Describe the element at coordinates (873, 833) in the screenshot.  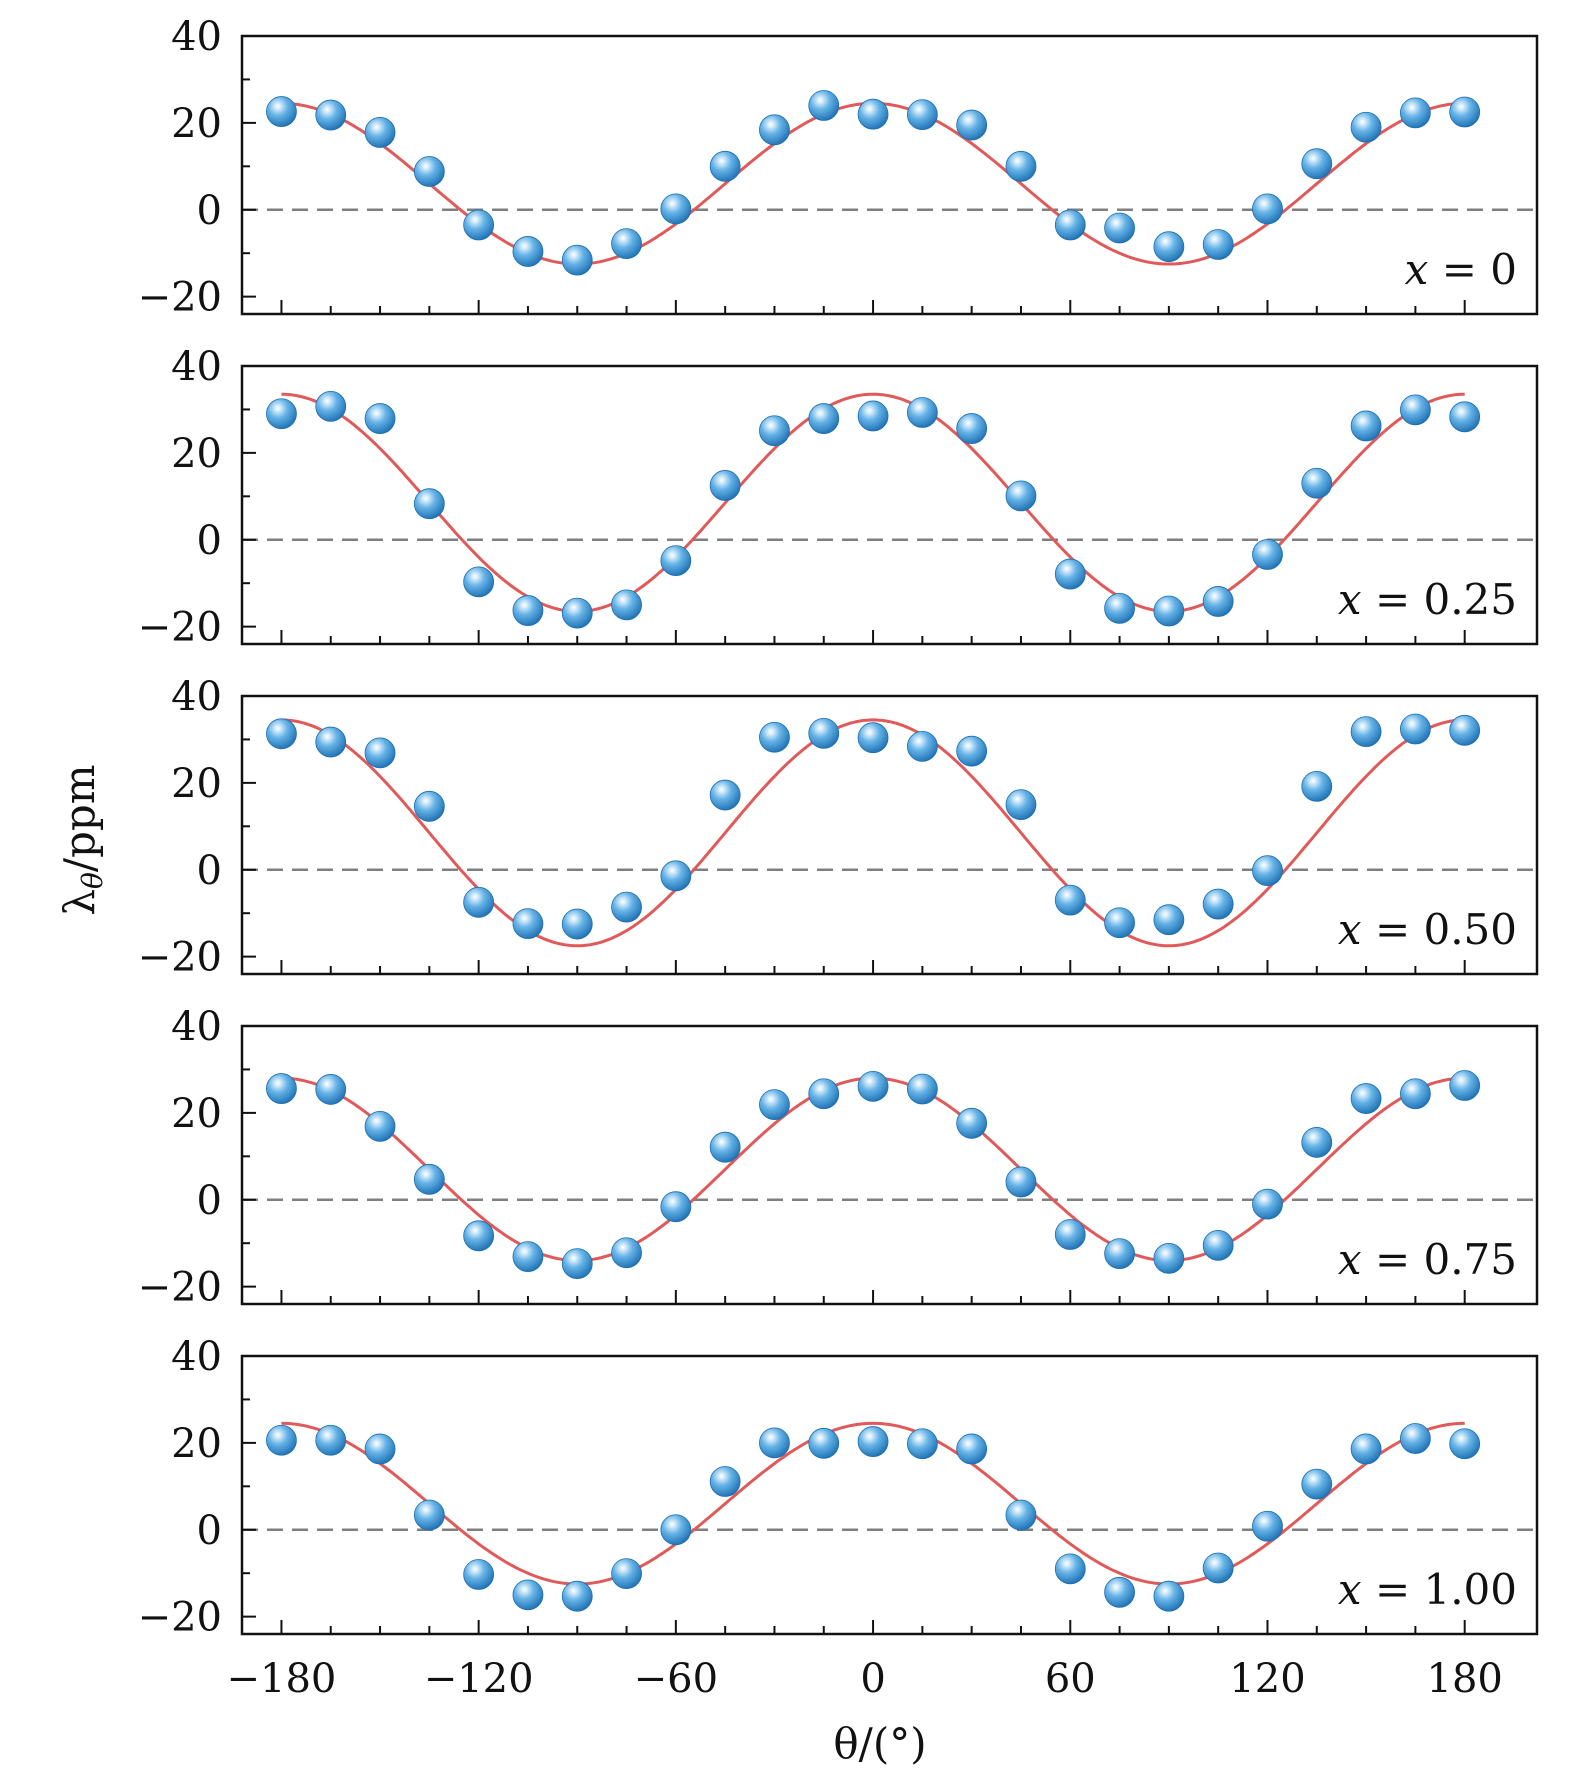
I see `fit-curve` at that location.